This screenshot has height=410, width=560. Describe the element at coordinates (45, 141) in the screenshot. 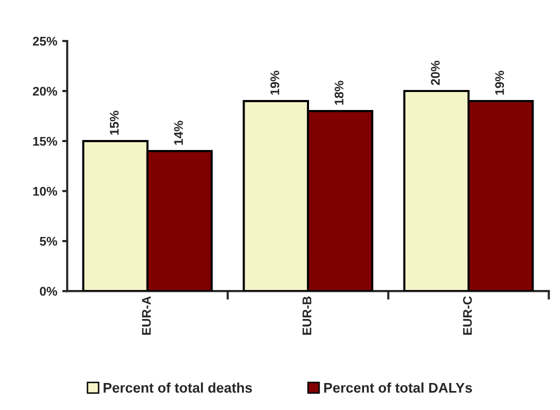

I see `y-tick-label: 15%` at that location.